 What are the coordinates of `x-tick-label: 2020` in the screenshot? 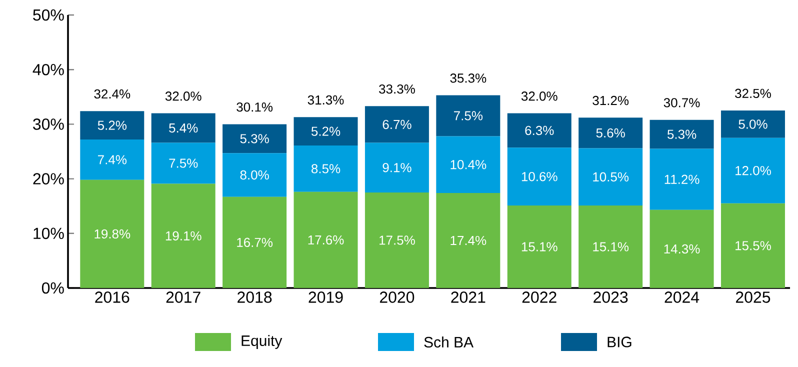 It's located at (397, 297).